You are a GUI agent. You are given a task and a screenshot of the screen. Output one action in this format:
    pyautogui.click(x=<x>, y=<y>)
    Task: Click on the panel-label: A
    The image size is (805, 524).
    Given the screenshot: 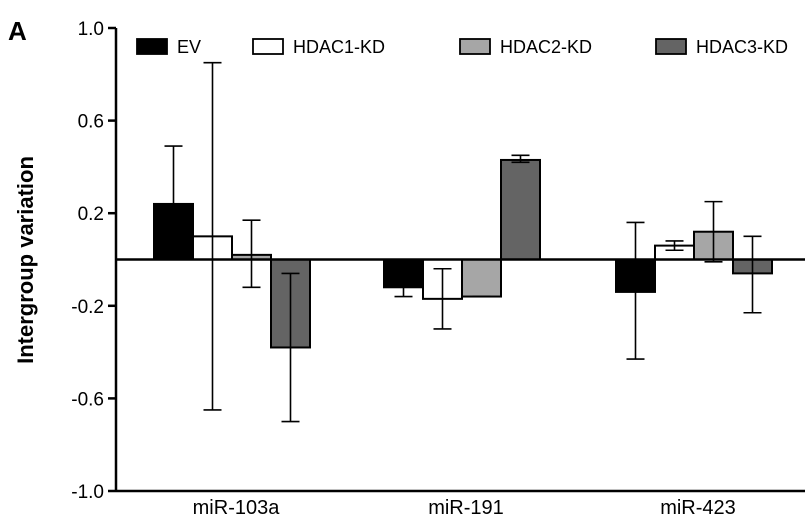 What is the action you would take?
    pyautogui.click(x=17, y=31)
    